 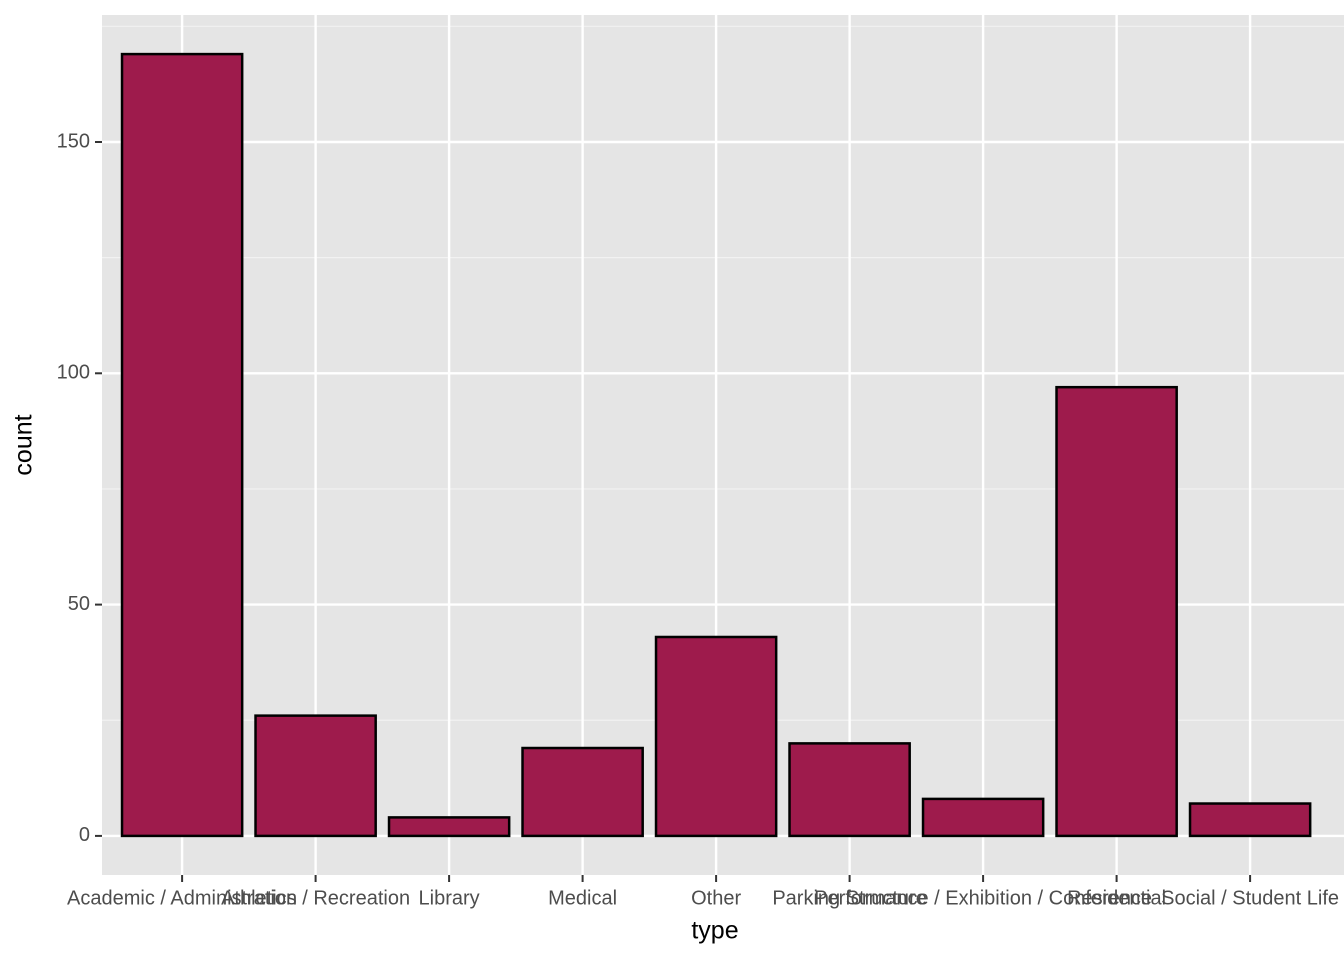 What do you see at coordinates (1250, 898) in the screenshot?
I see `x-tick-label: Social / Student Life` at bounding box center [1250, 898].